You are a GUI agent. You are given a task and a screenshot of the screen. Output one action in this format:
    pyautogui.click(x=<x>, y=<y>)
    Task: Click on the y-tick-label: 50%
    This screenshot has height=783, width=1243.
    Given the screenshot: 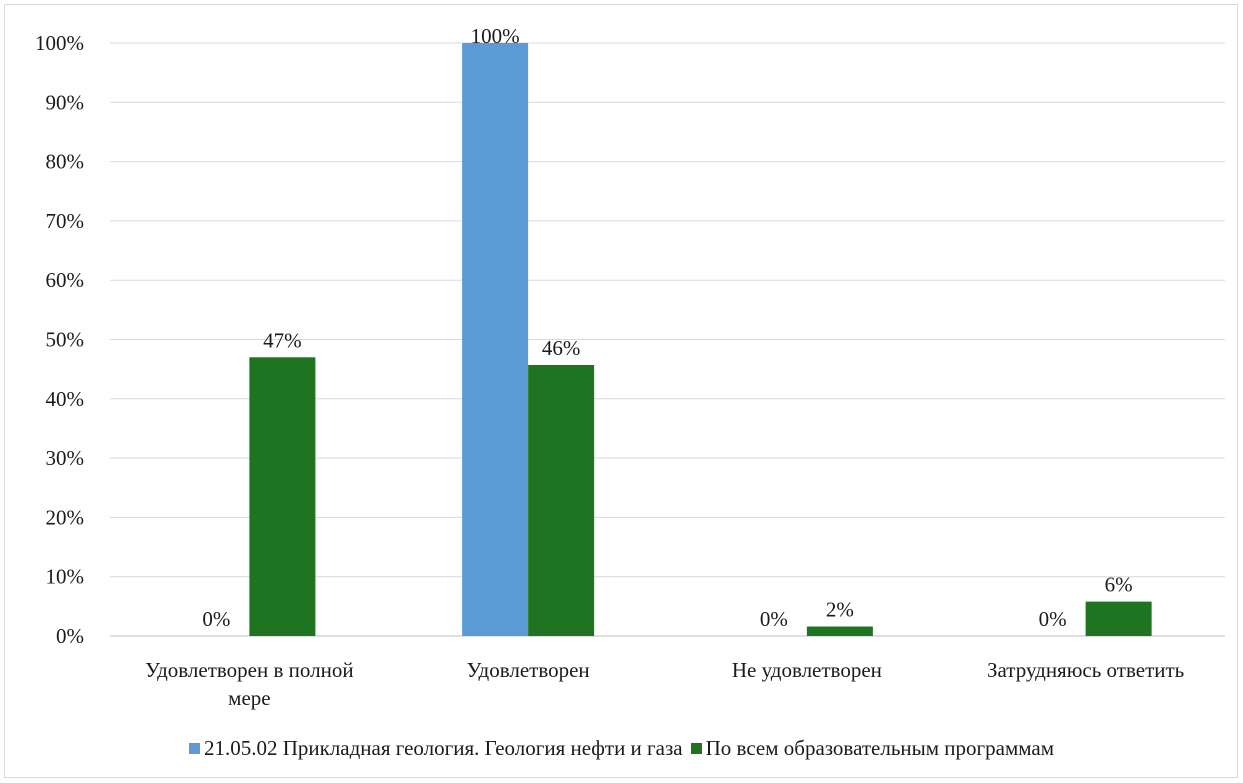 What is the action you would take?
    pyautogui.click(x=65, y=340)
    